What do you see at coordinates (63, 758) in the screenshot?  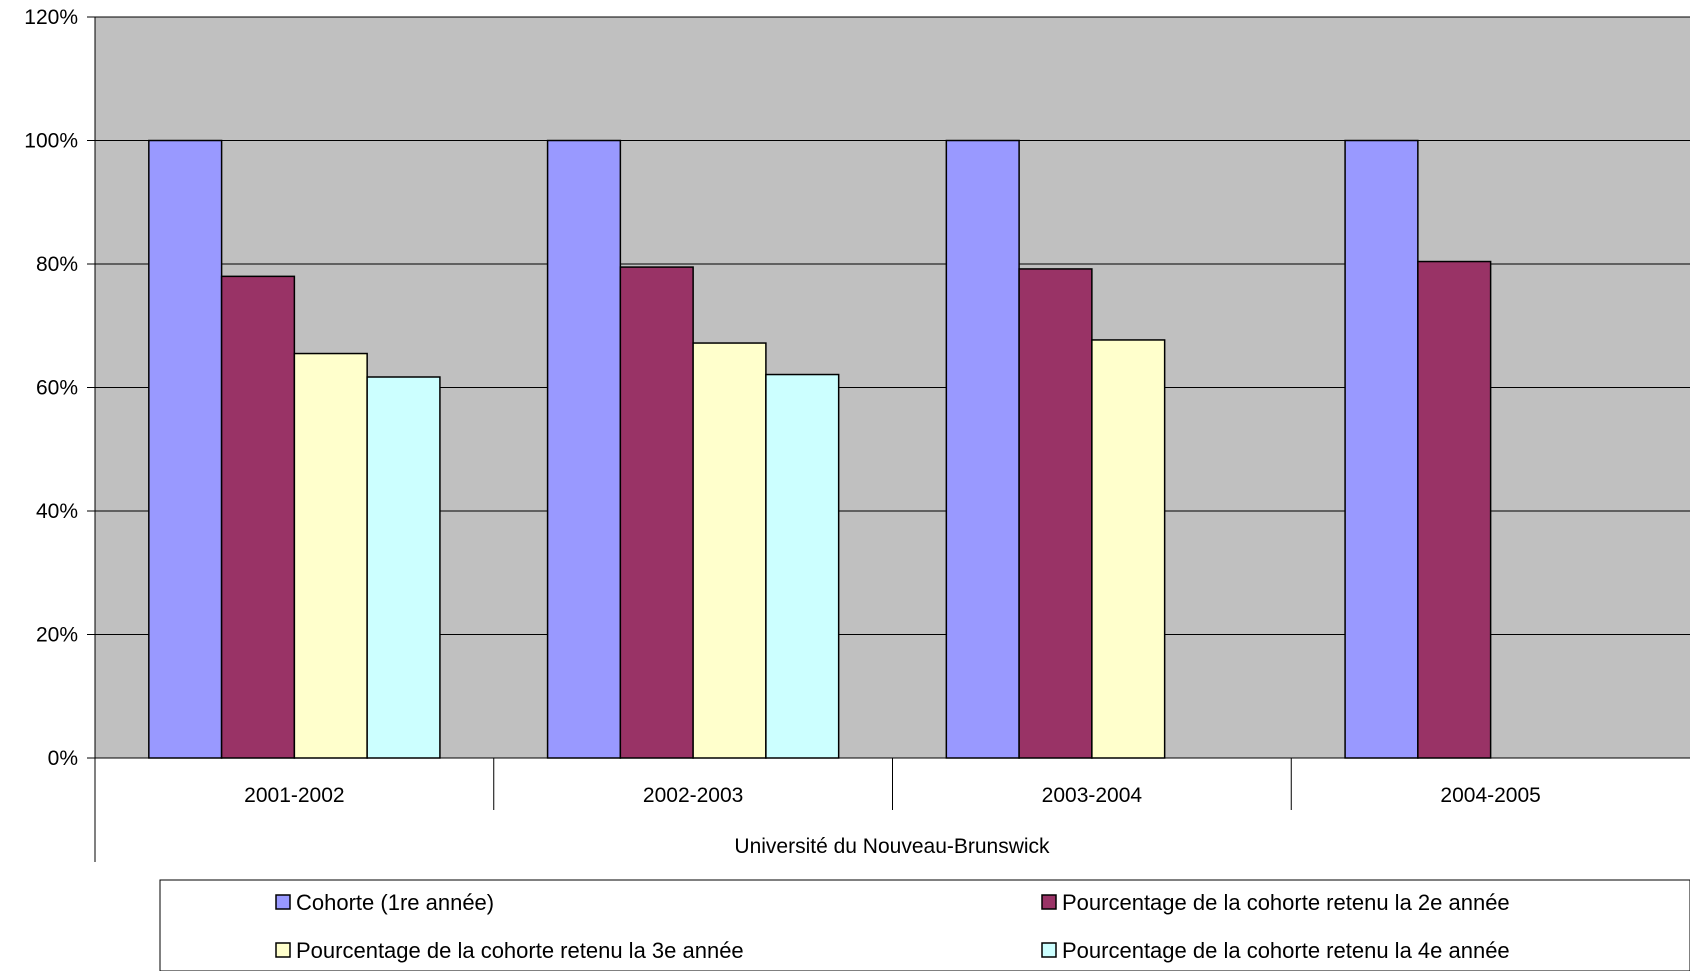 I see `y-tick-label: 0%` at bounding box center [63, 758].